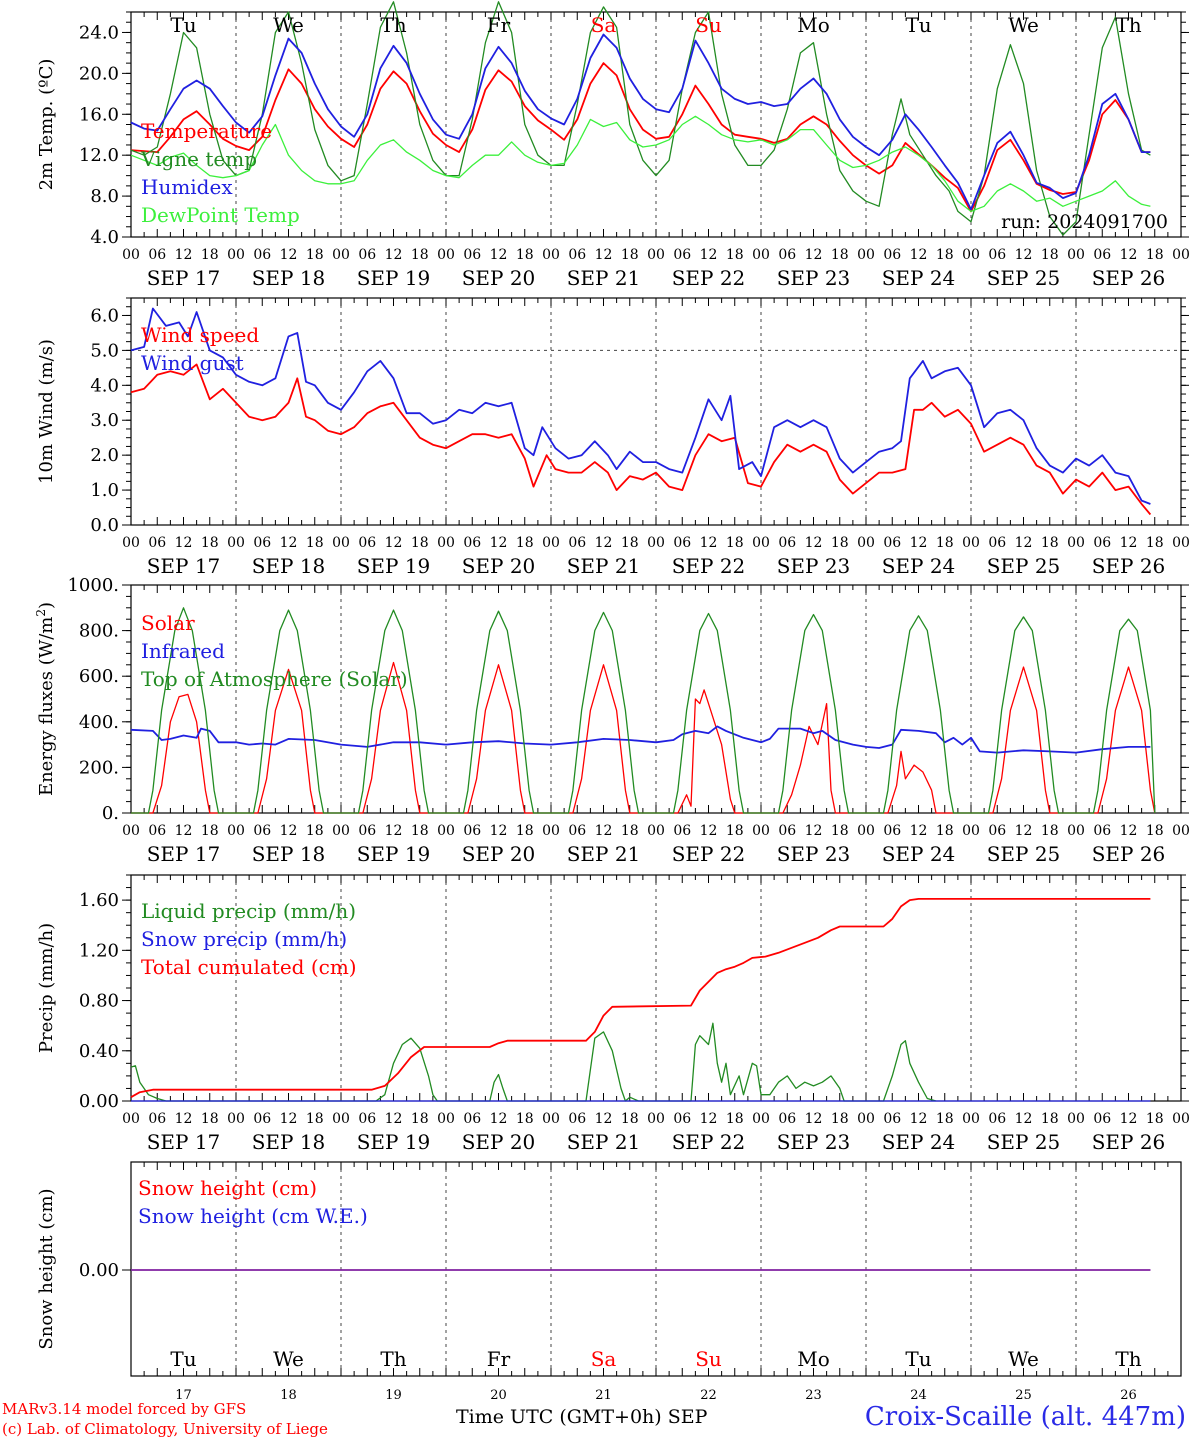 The height and width of the screenshot is (1440, 1194). I want to click on day-number-label: 20, so click(498, 1395).